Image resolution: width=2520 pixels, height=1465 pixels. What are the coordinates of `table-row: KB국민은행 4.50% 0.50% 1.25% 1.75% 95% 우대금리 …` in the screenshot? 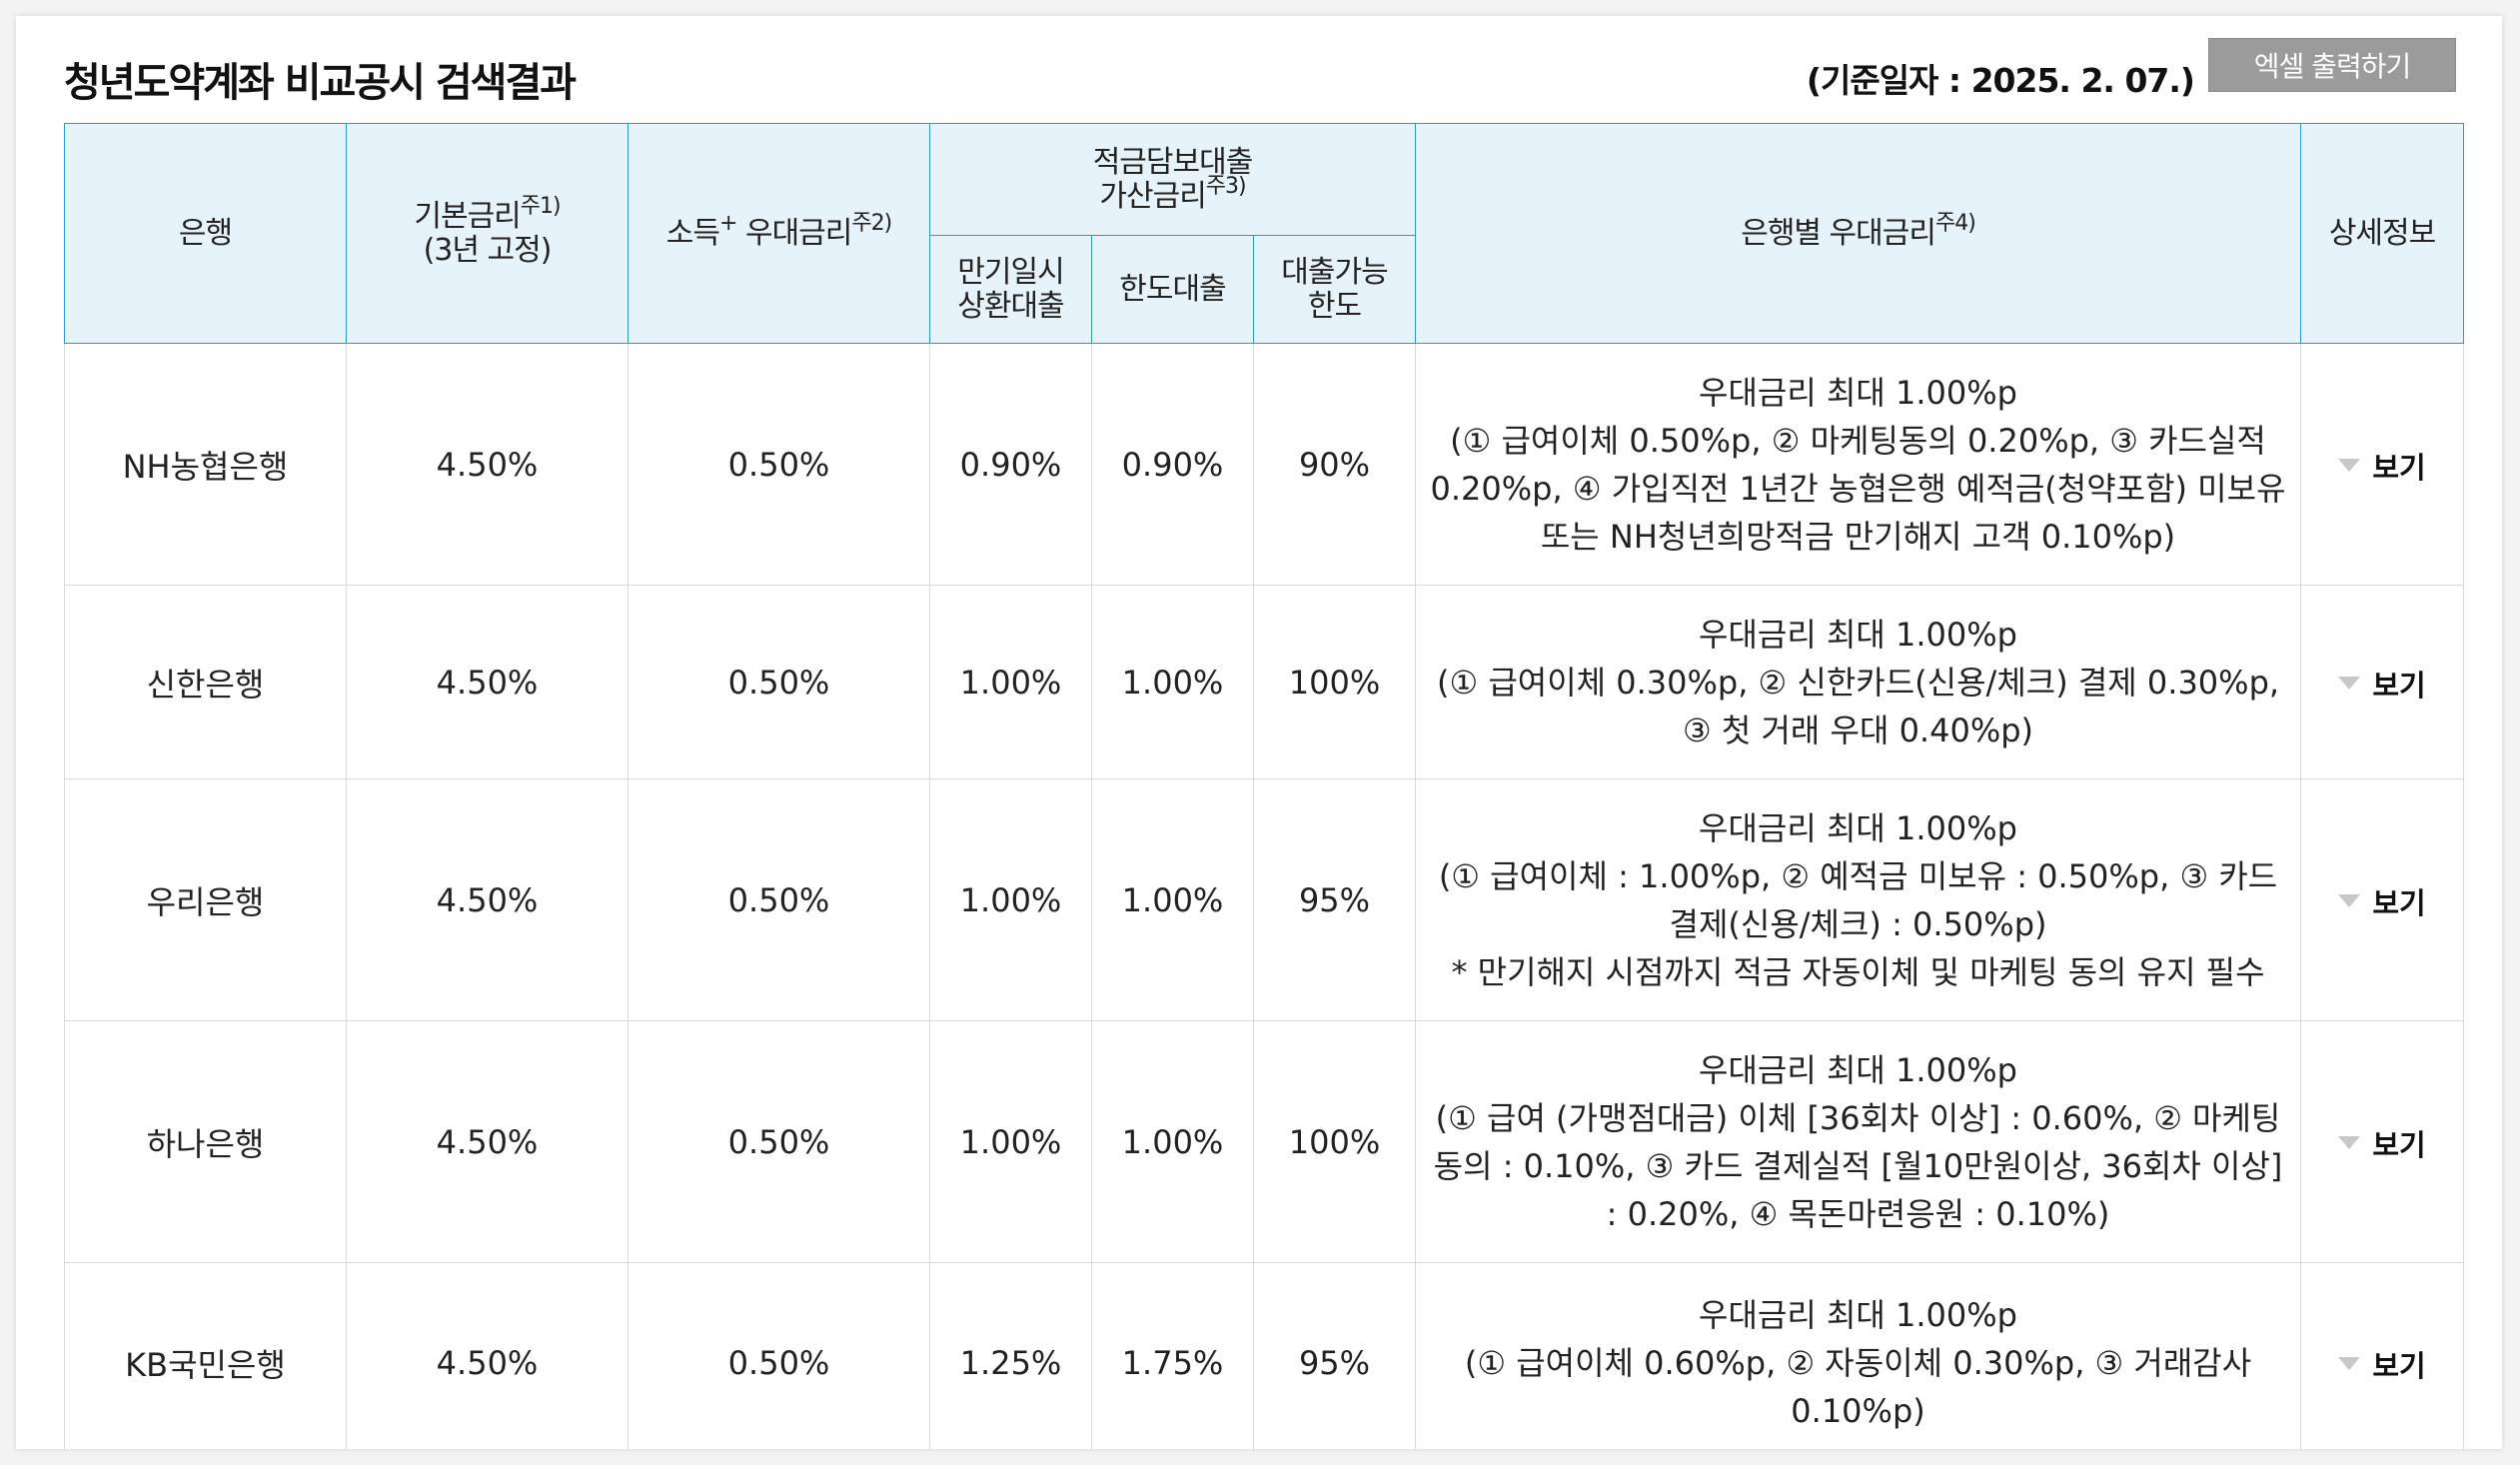 It's located at (1264, 1355).